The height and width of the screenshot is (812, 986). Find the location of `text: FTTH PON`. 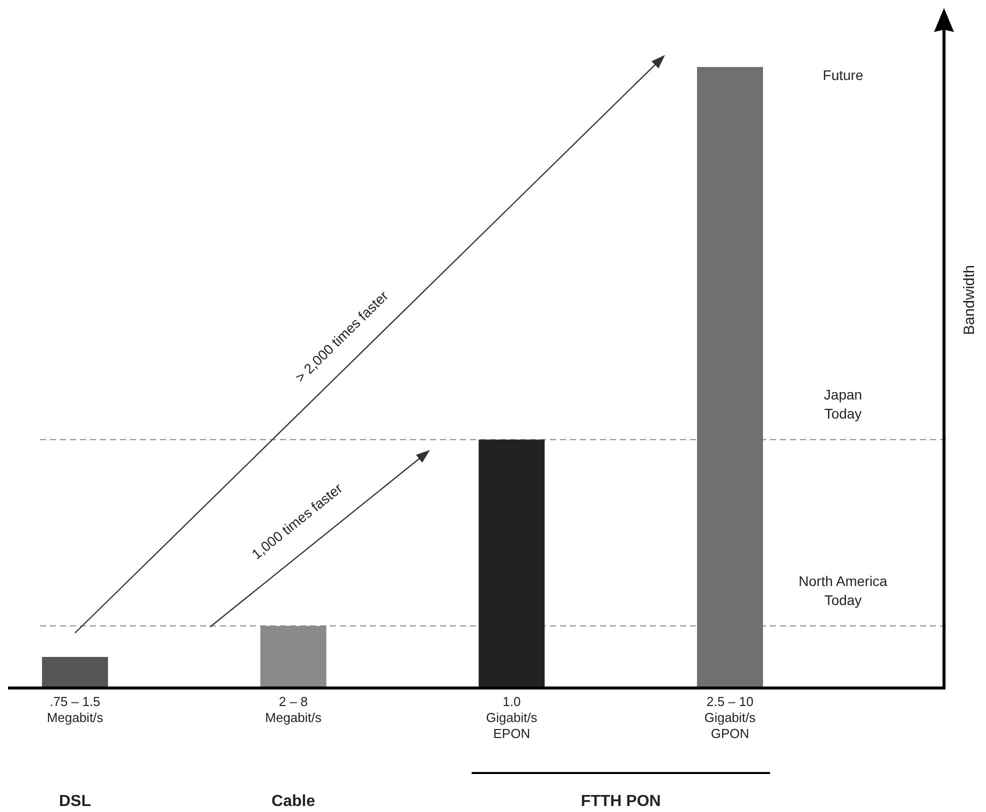

text: FTTH PON is located at coordinates (620, 801).